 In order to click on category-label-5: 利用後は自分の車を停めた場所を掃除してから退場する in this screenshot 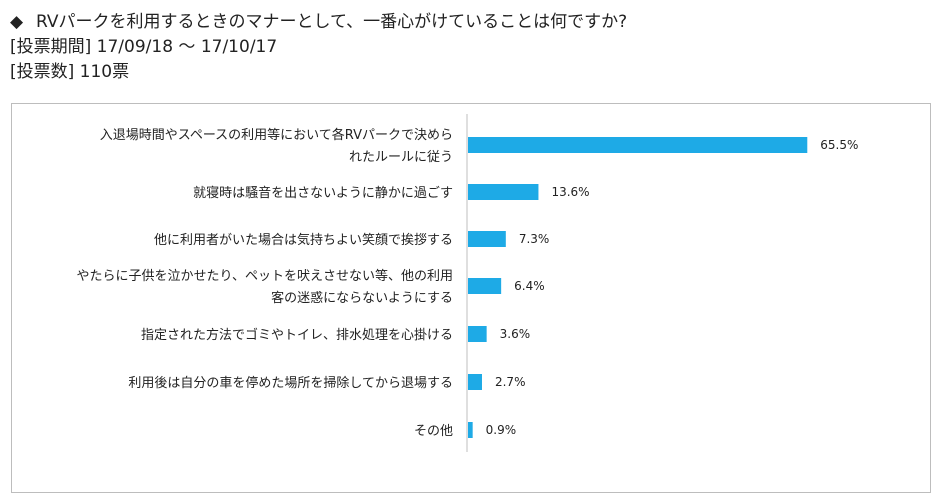, I will do `click(290, 383)`.